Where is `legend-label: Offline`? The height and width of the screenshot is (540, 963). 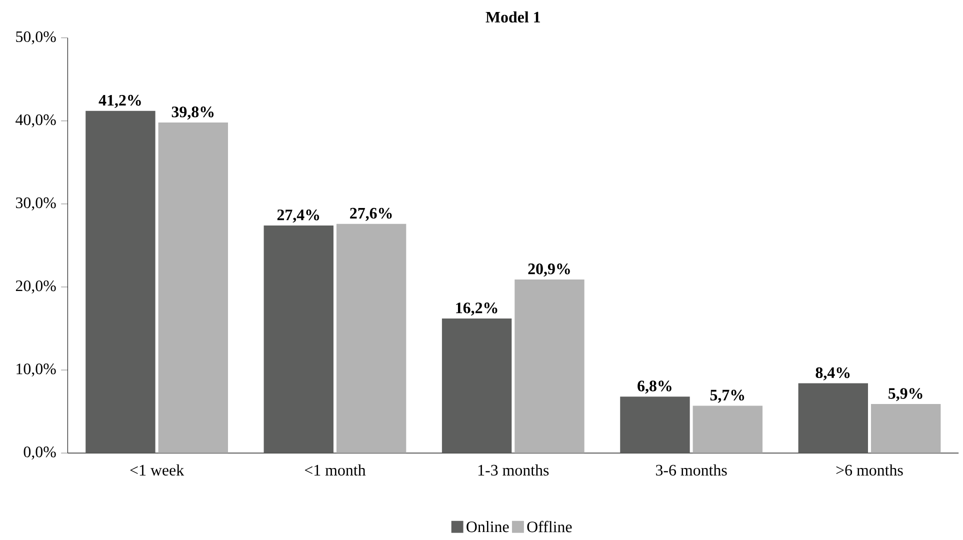 legend-label: Offline is located at coordinates (549, 526).